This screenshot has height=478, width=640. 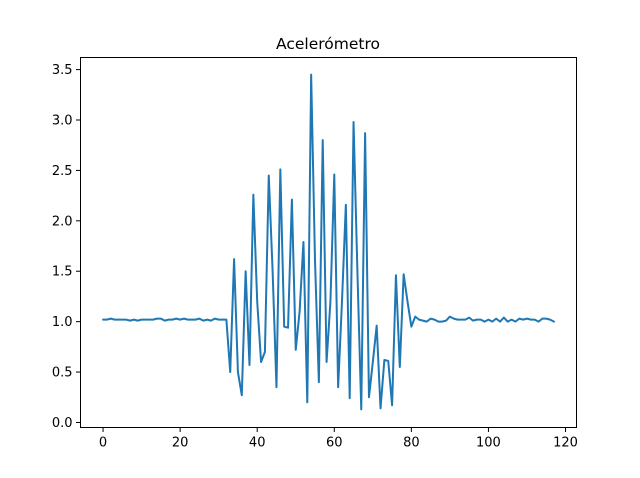 I want to click on y-tick-label: 3.0, so click(x=62, y=121).